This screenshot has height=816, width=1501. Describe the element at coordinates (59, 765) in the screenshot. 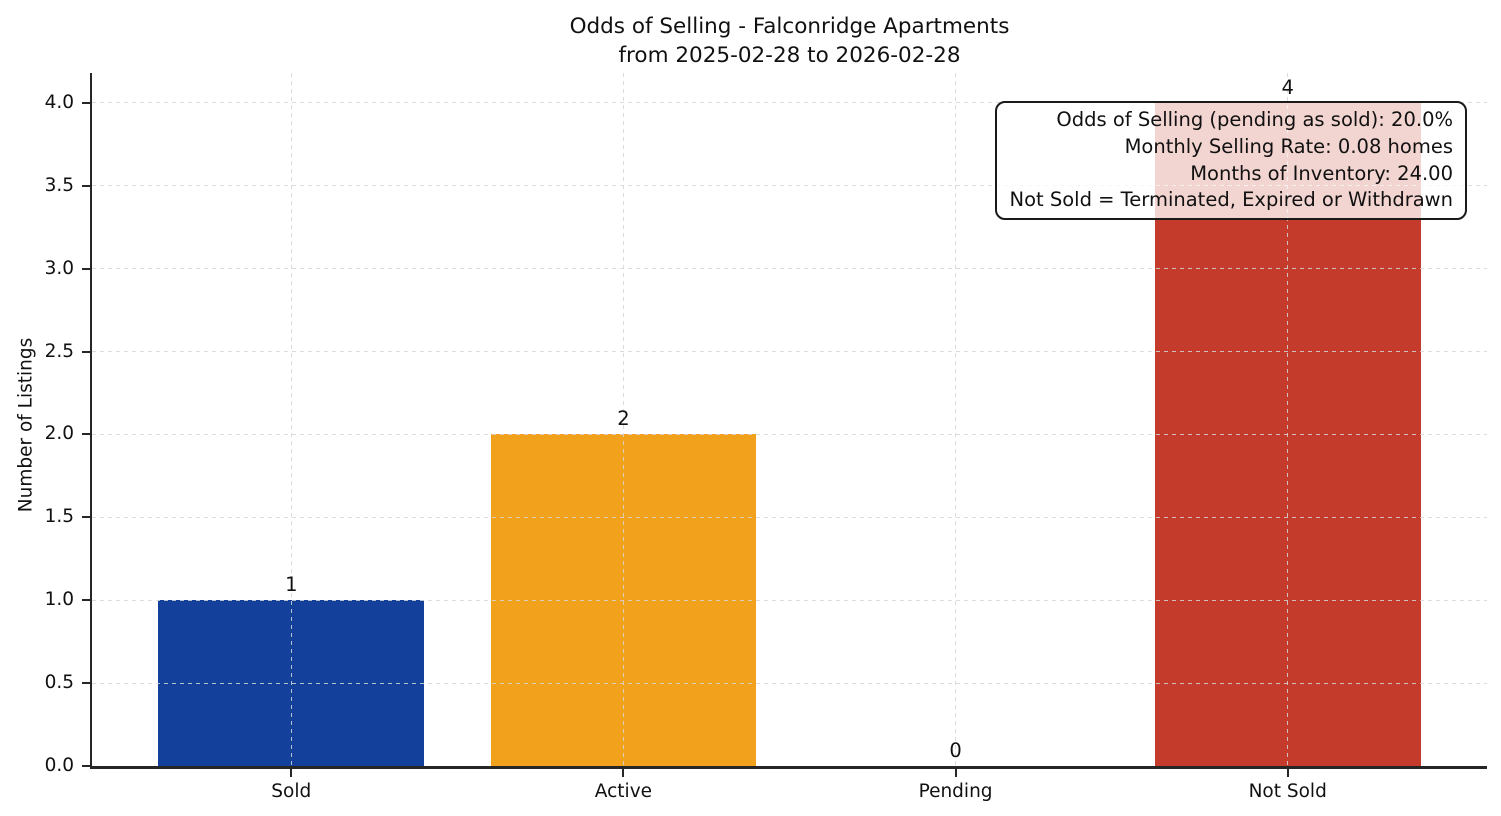

I see `y-tick-label: 0.0` at that location.